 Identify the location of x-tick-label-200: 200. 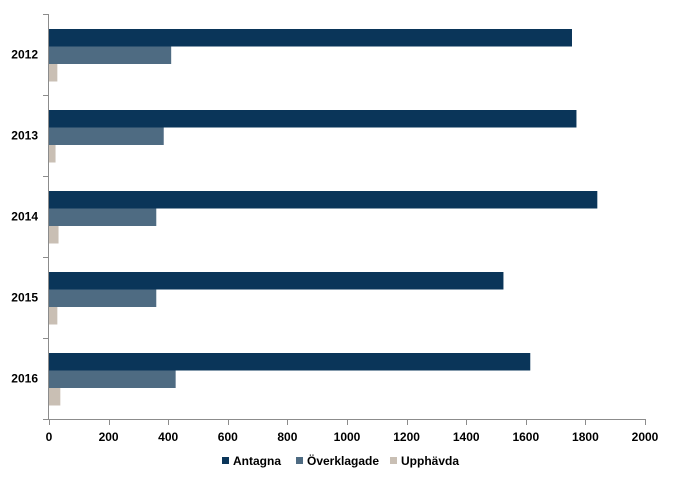
(109, 437).